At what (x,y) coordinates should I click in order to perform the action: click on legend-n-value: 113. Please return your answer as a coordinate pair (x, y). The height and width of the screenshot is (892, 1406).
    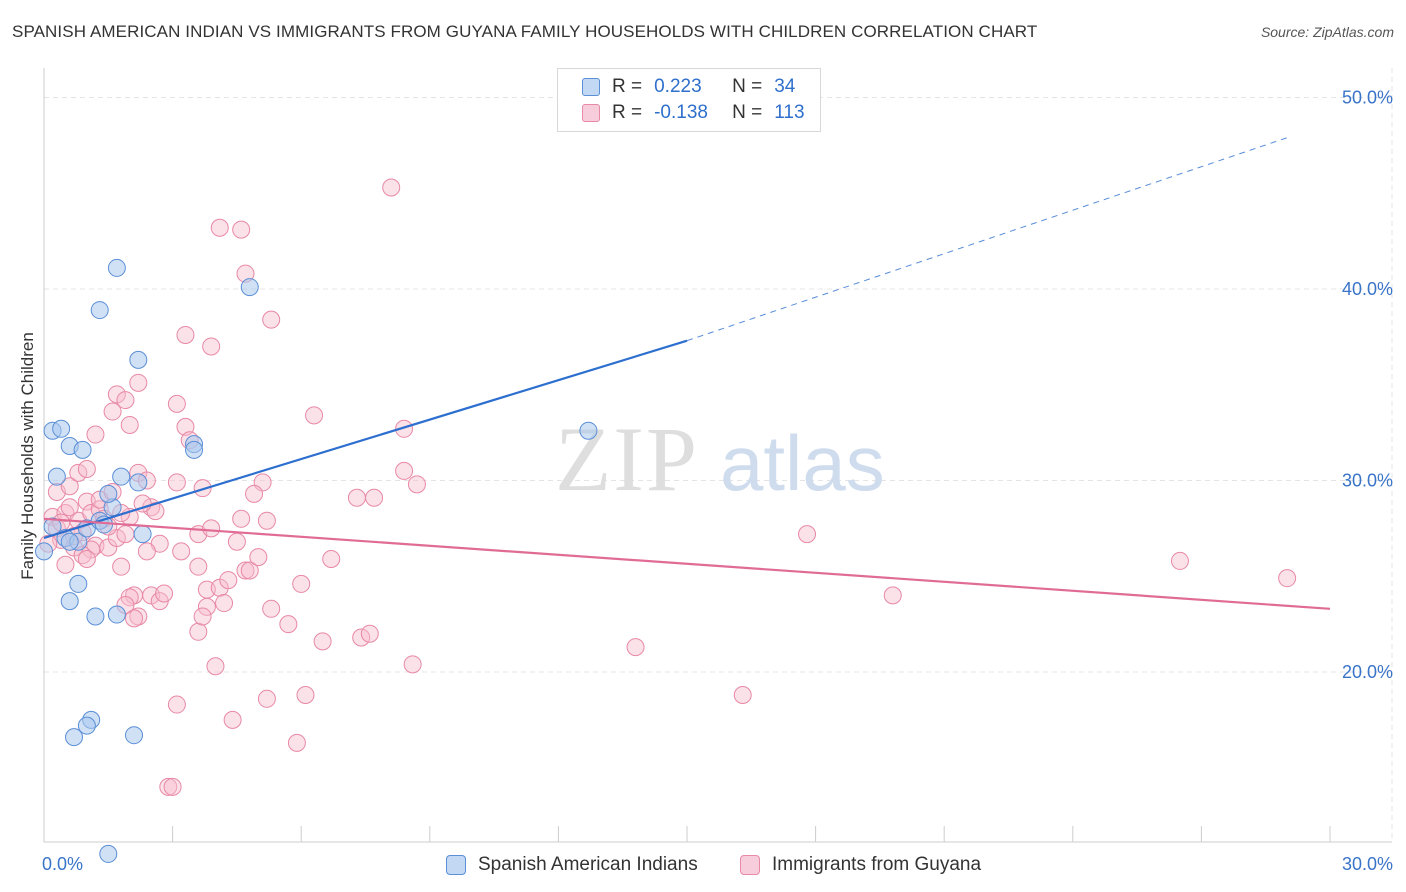
    Looking at the image, I should click on (789, 112).